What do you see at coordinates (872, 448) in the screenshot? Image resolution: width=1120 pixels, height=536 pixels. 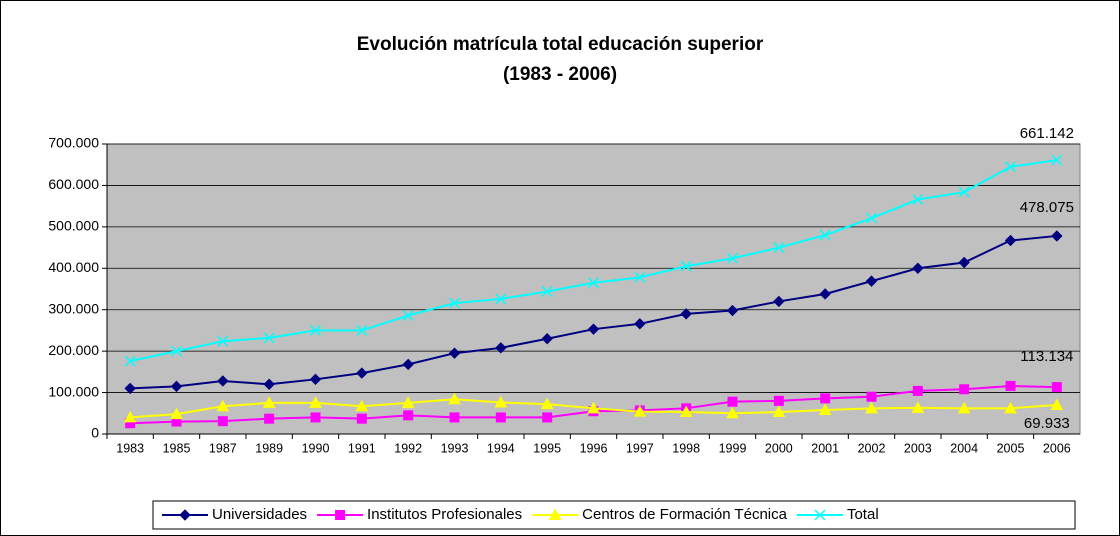 I see `x-tick-label: 2002` at bounding box center [872, 448].